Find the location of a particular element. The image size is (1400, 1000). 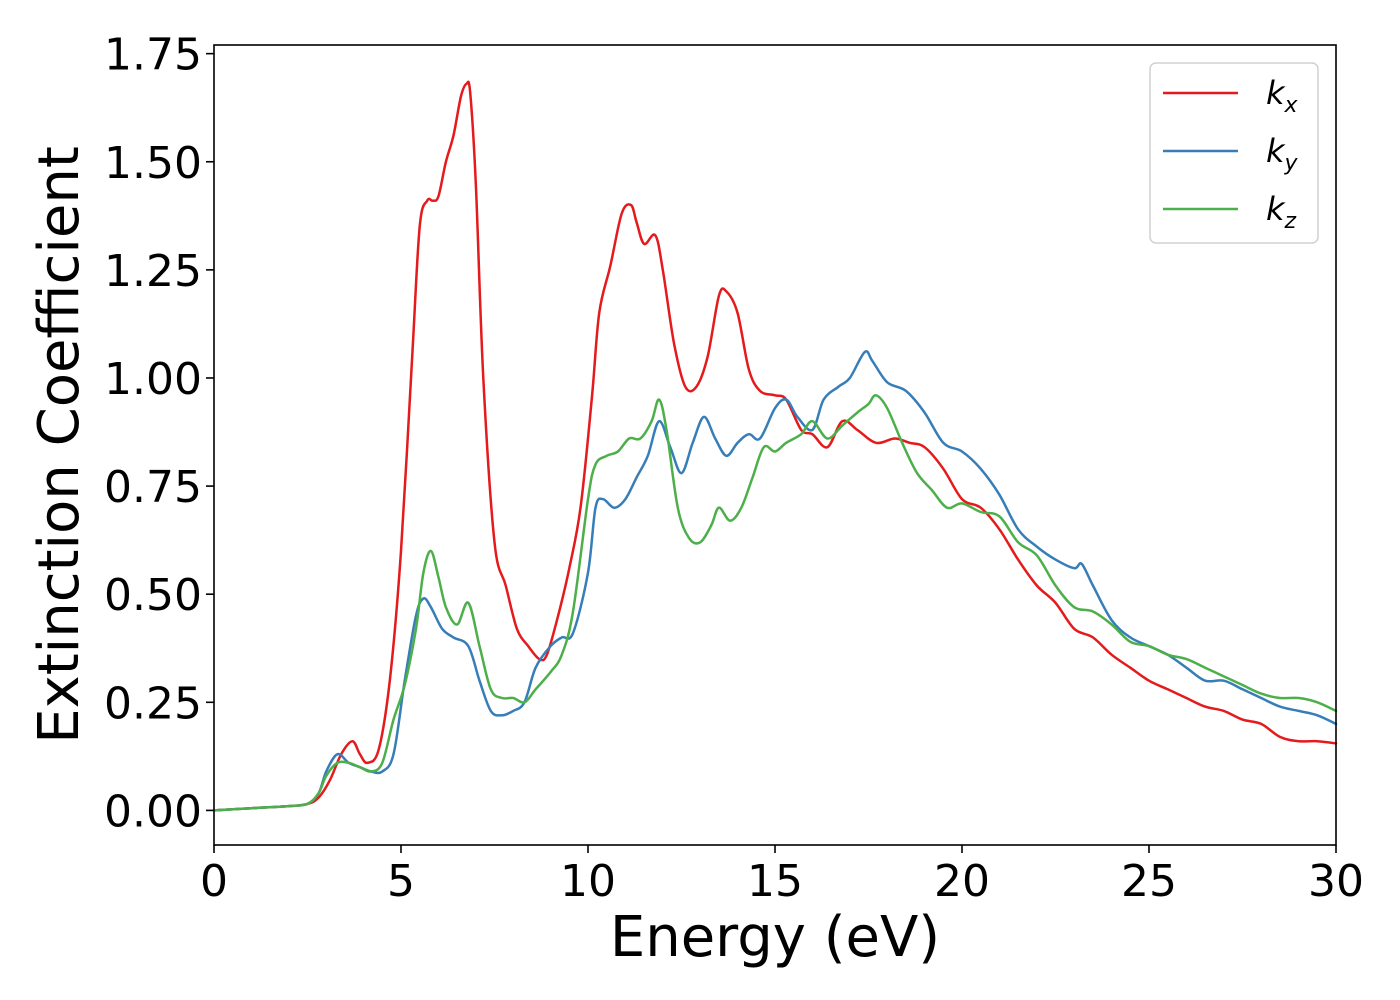

y-tick-label: 0.25 is located at coordinates (153, 703).